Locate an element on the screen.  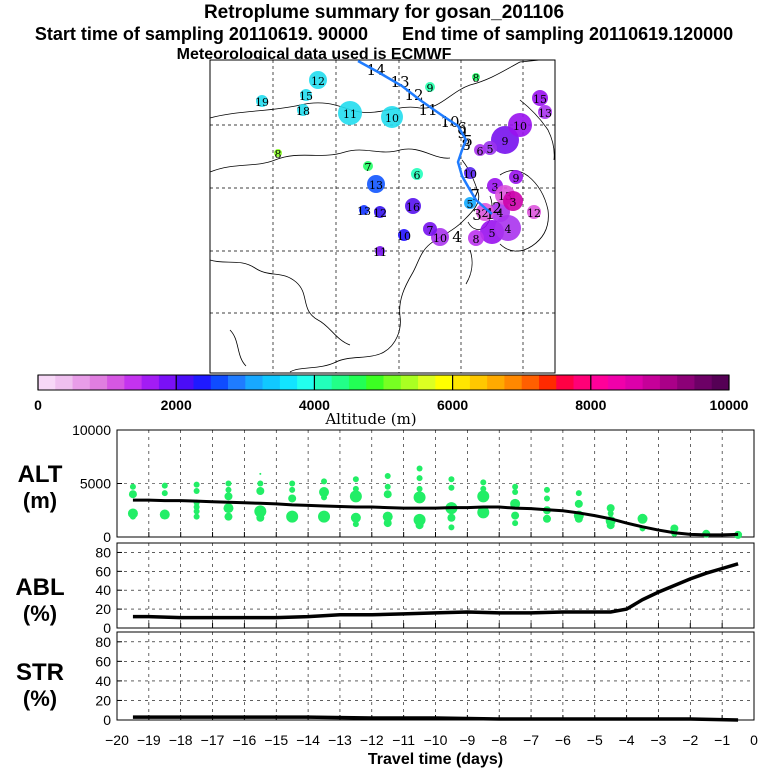
x-tick-label: −8 is located at coordinates (499, 740).